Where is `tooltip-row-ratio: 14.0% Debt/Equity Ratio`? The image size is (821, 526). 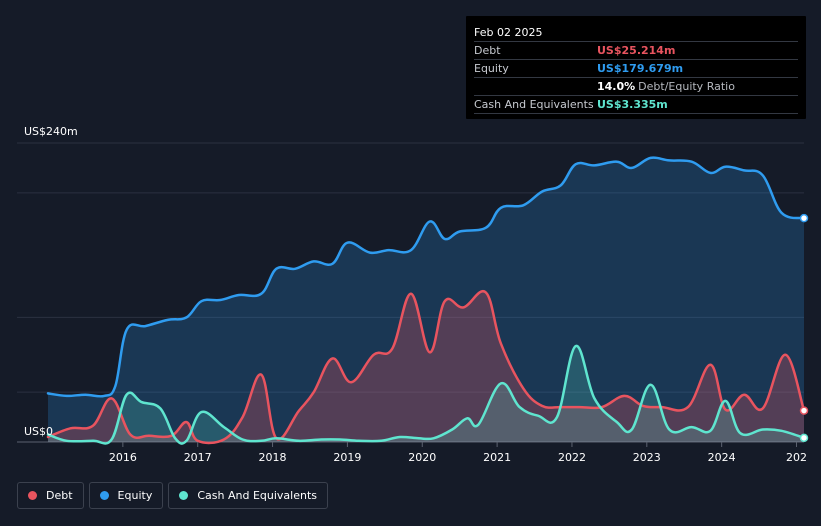 tooltip-row-ratio: 14.0% Debt/Equity Ratio is located at coordinates (636, 86).